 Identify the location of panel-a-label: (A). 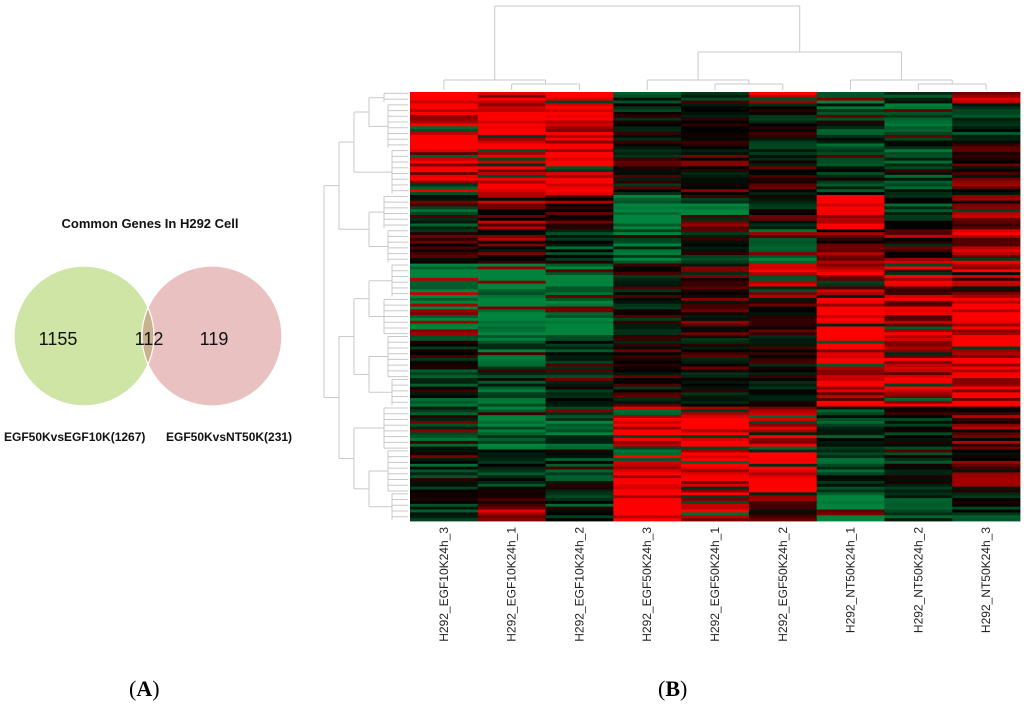
(144, 688).